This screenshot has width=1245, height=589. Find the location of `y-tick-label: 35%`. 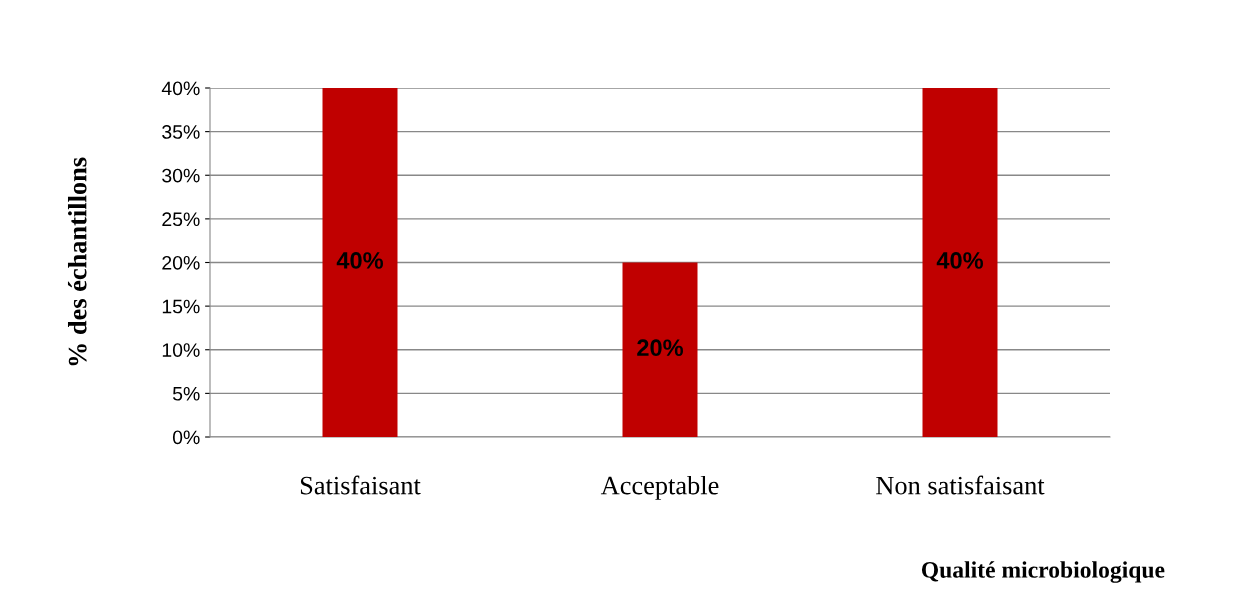

y-tick-label: 35% is located at coordinates (181, 132).